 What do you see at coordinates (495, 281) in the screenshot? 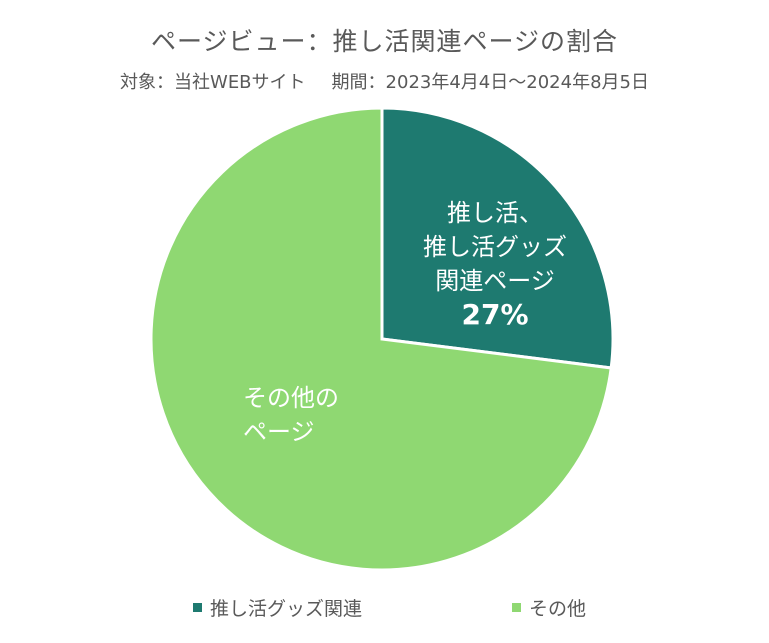
I see `slice-label-oshi-line-3: 関連ページ` at bounding box center [495, 281].